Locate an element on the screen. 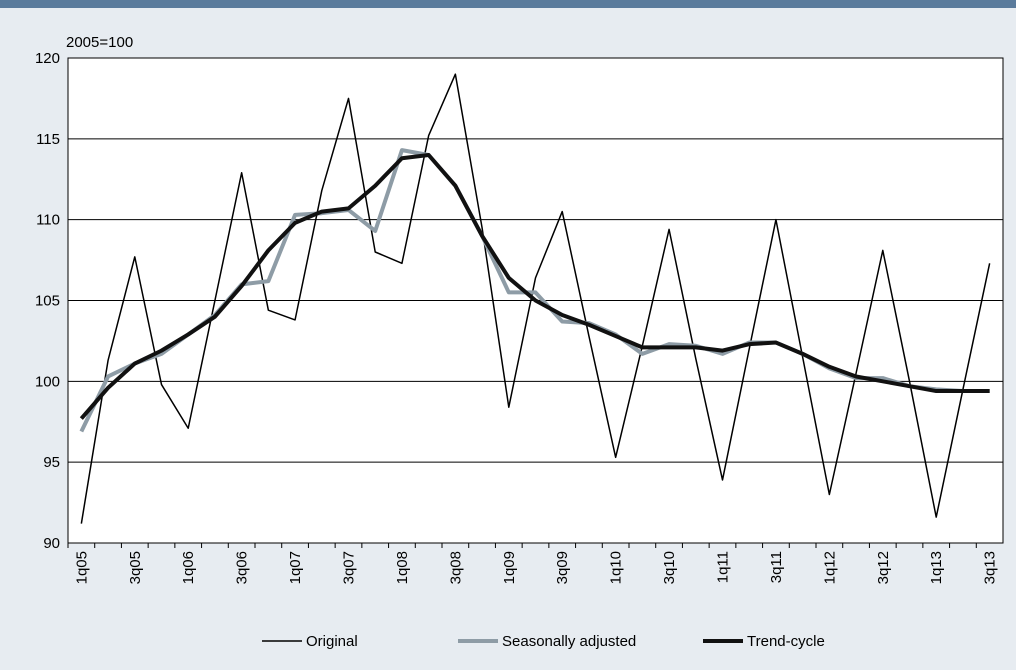 This screenshot has height=670, width=1016. y-axis-label: 2005=100 is located at coordinates (99, 42).